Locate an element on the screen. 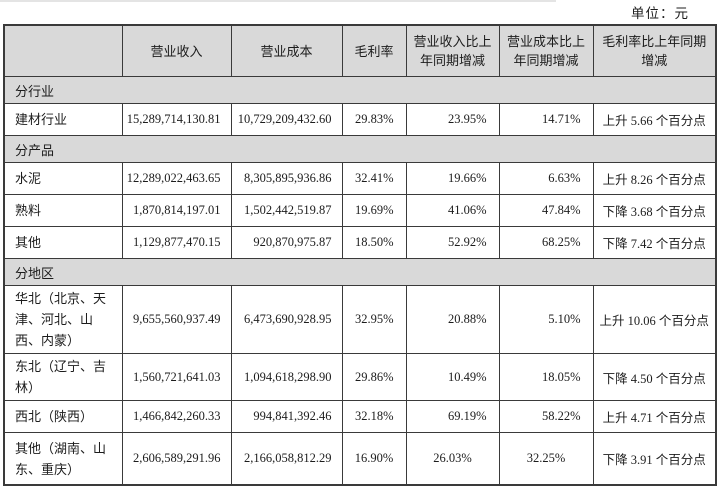  revenue-yoy-cell: 23.95% is located at coordinates (452, 119).